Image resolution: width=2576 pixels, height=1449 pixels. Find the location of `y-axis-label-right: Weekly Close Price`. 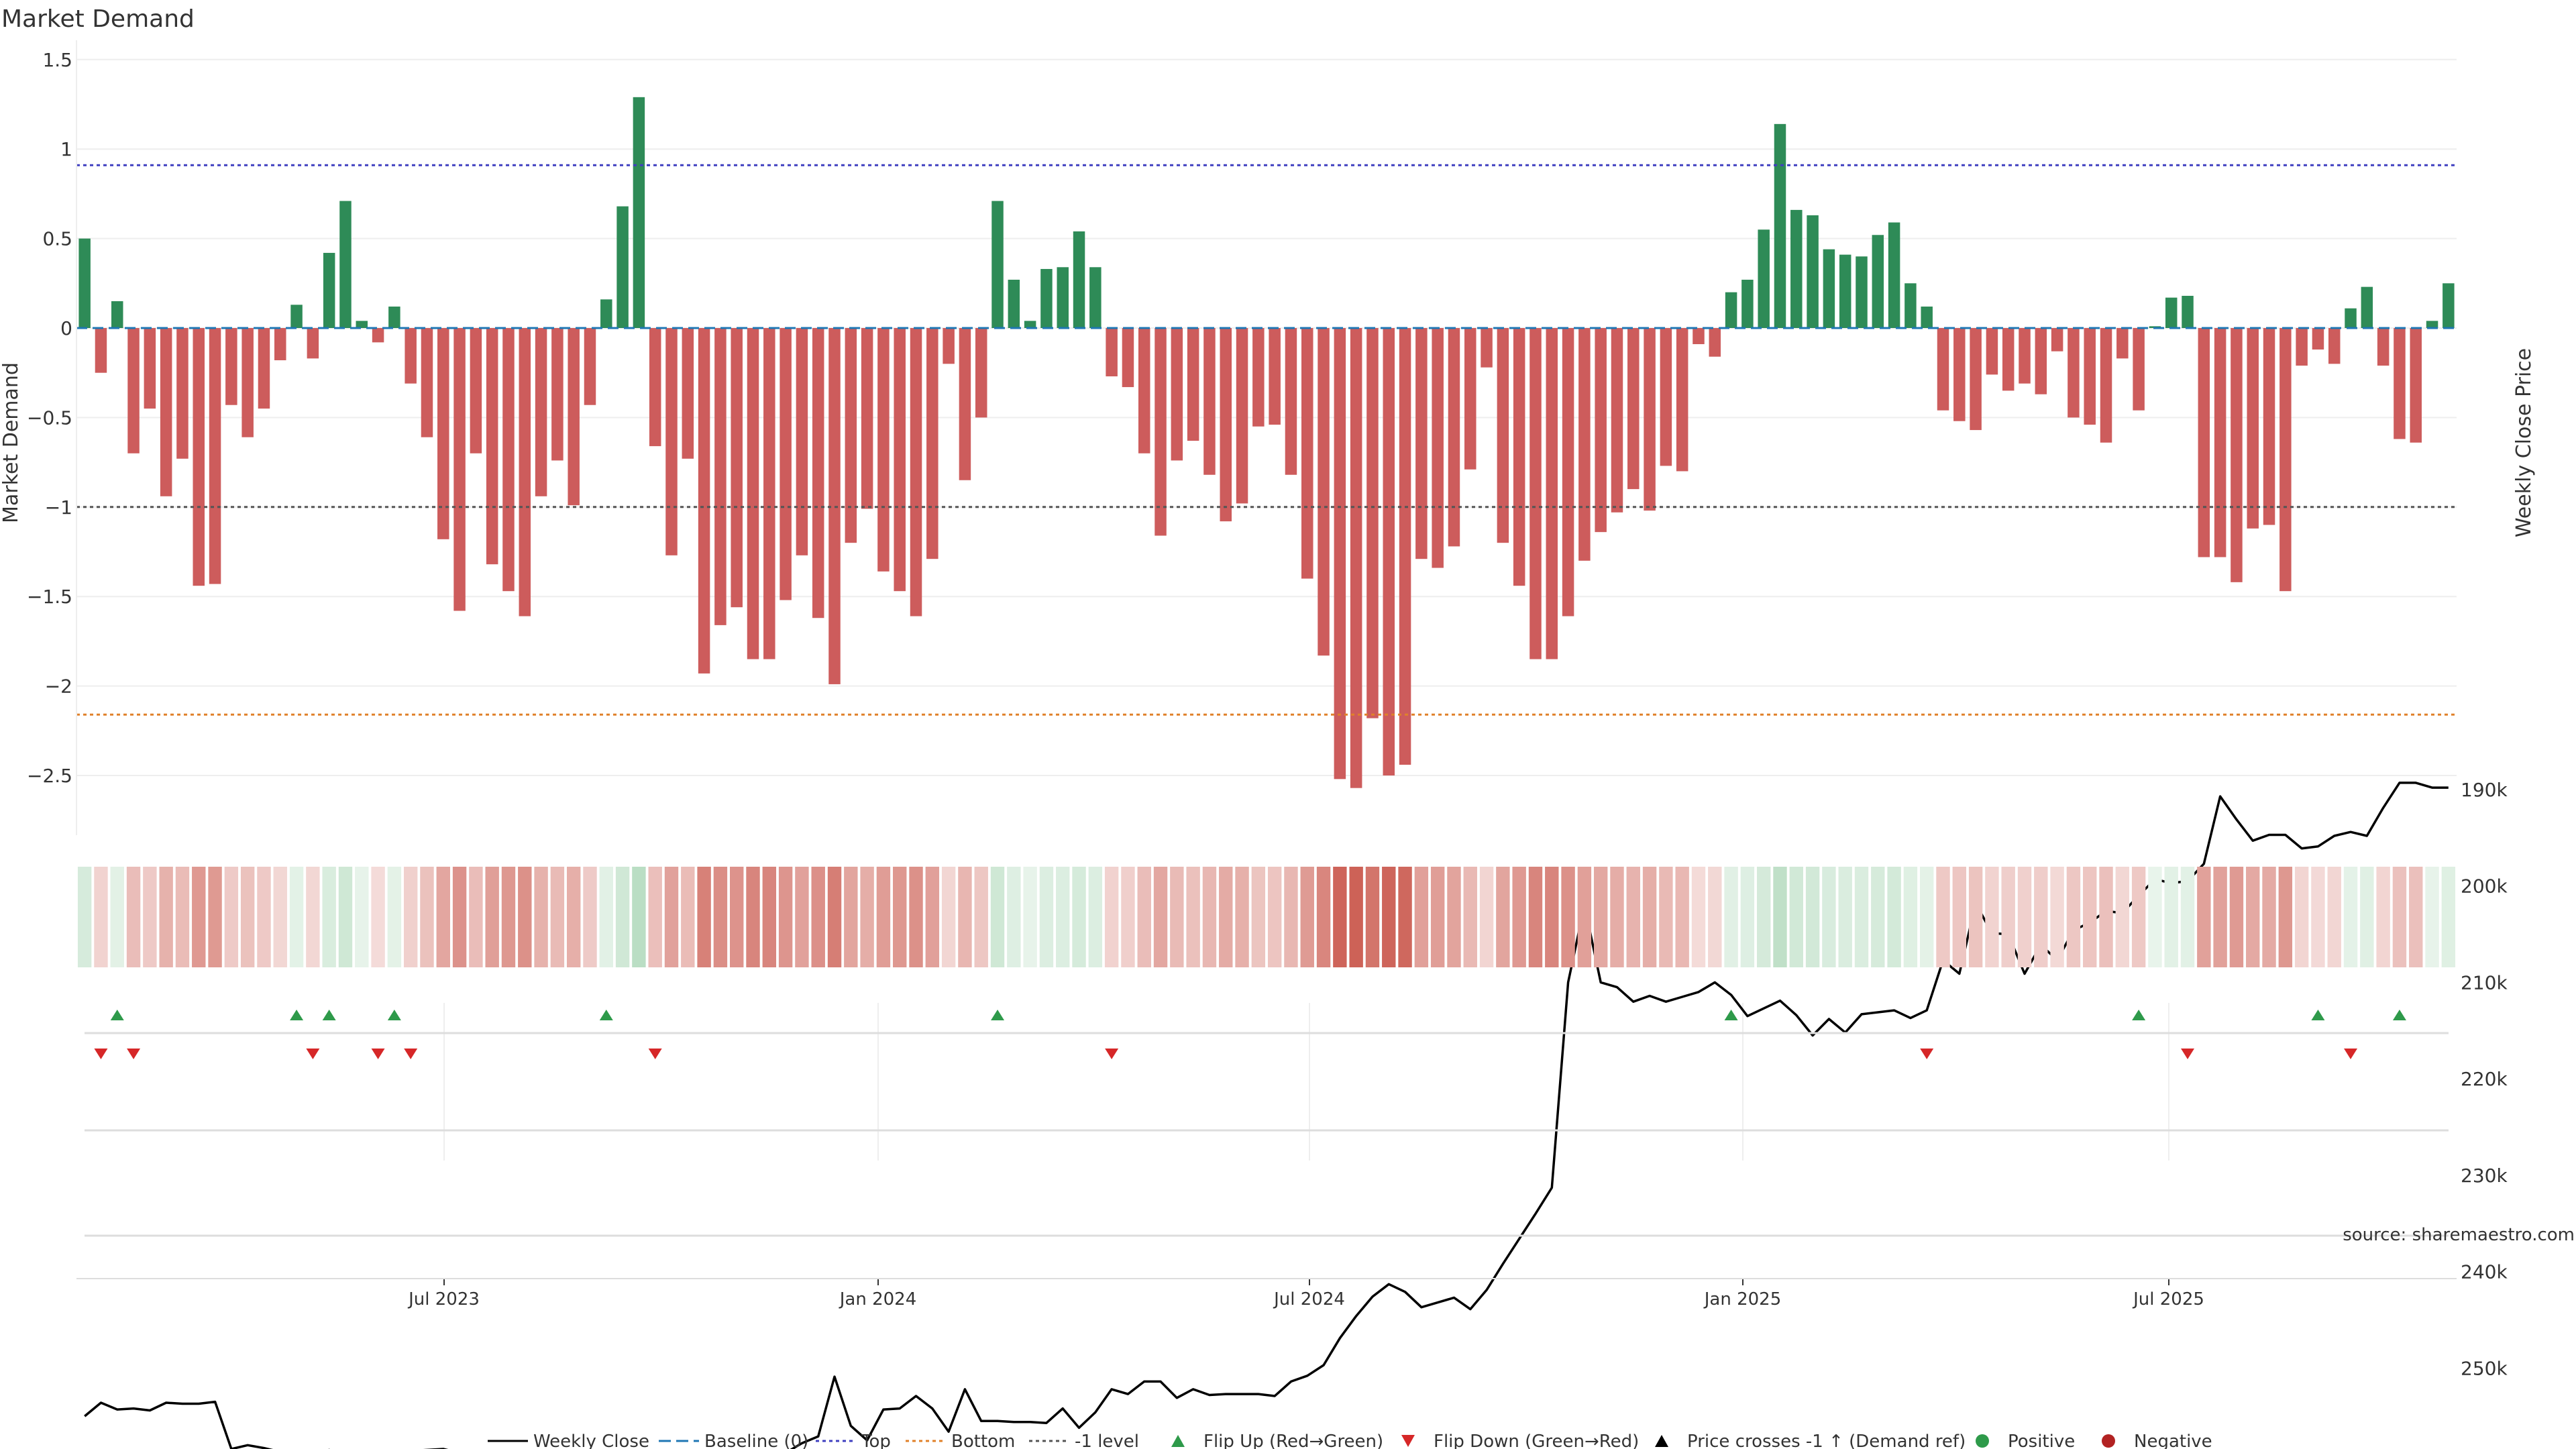

y-axis-label-right: Weekly Close Price is located at coordinates (2524, 442).